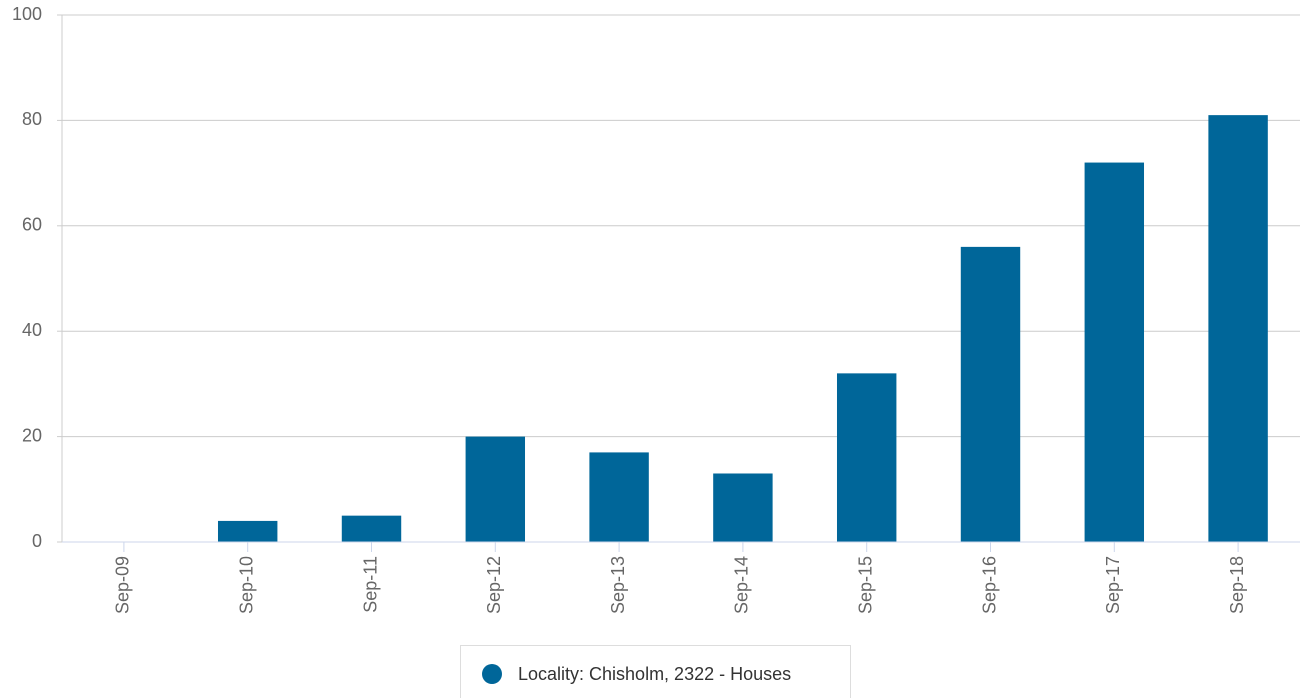 The width and height of the screenshot is (1300, 698). What do you see at coordinates (989, 585) in the screenshot?
I see `x-tick-label: Sep-16` at bounding box center [989, 585].